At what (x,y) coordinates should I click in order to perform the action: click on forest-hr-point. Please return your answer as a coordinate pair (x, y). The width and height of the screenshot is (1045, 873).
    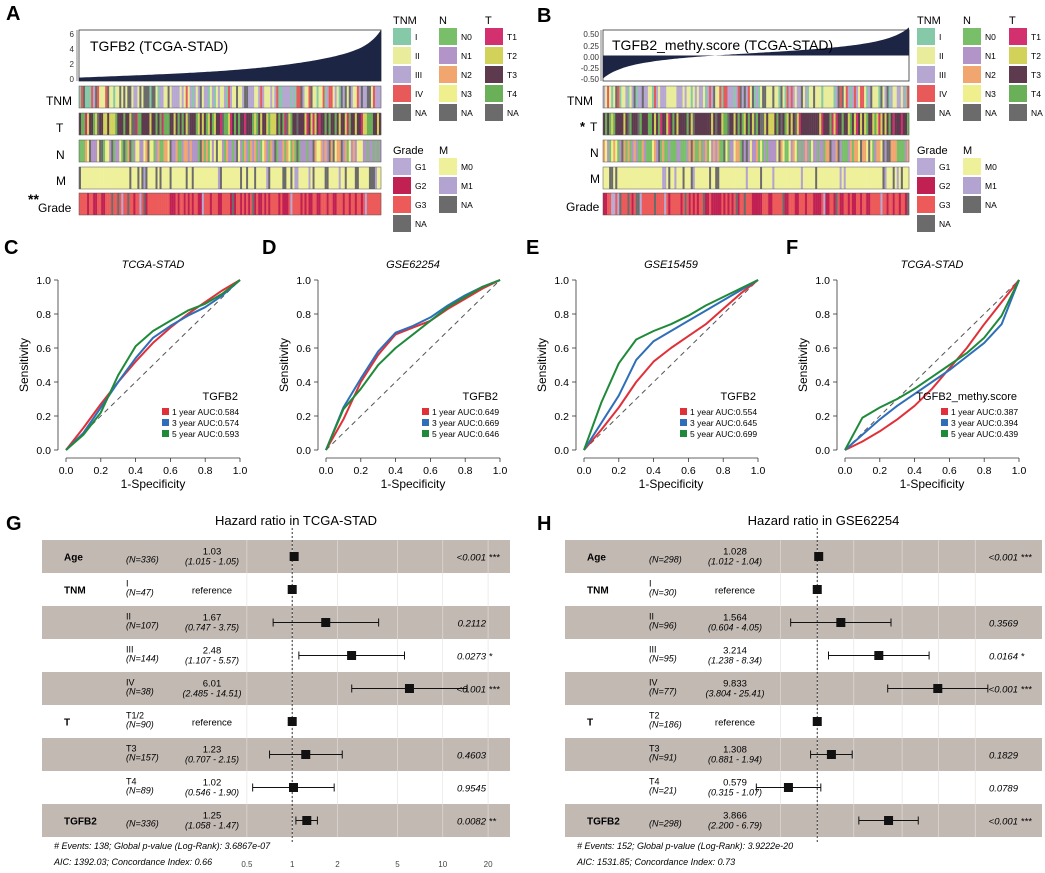
    Looking at the image, I should click on (879, 655).